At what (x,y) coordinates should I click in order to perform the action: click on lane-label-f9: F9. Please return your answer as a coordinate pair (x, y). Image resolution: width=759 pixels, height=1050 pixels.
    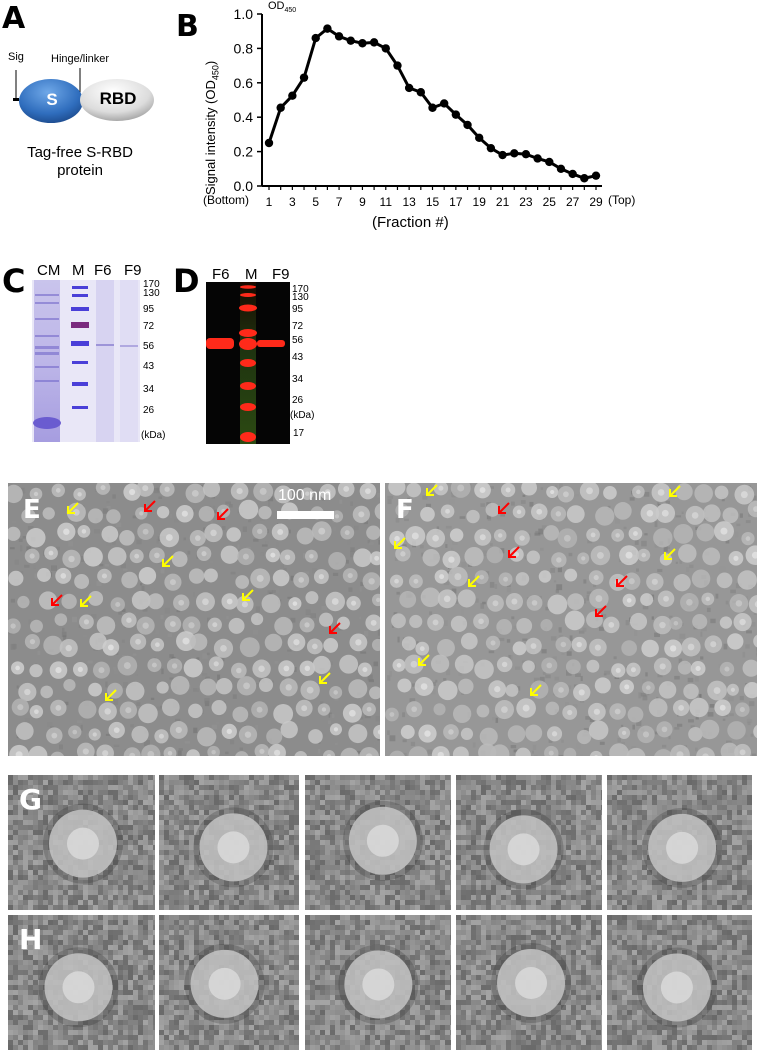
    Looking at the image, I should click on (281, 274).